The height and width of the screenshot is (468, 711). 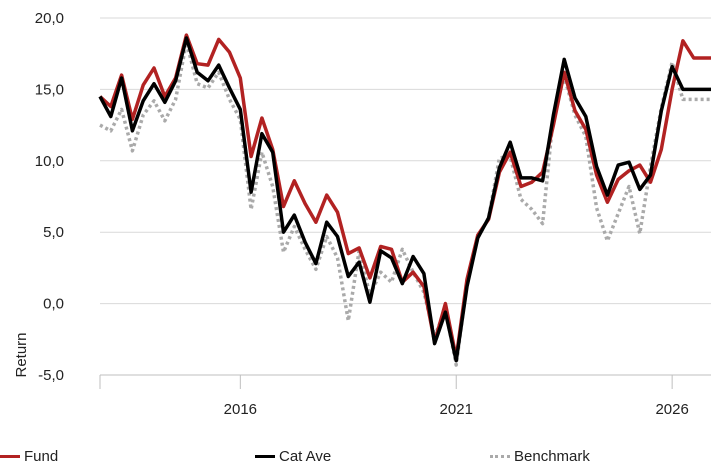 I want to click on y-tick-label: -5,0, so click(x=51, y=375).